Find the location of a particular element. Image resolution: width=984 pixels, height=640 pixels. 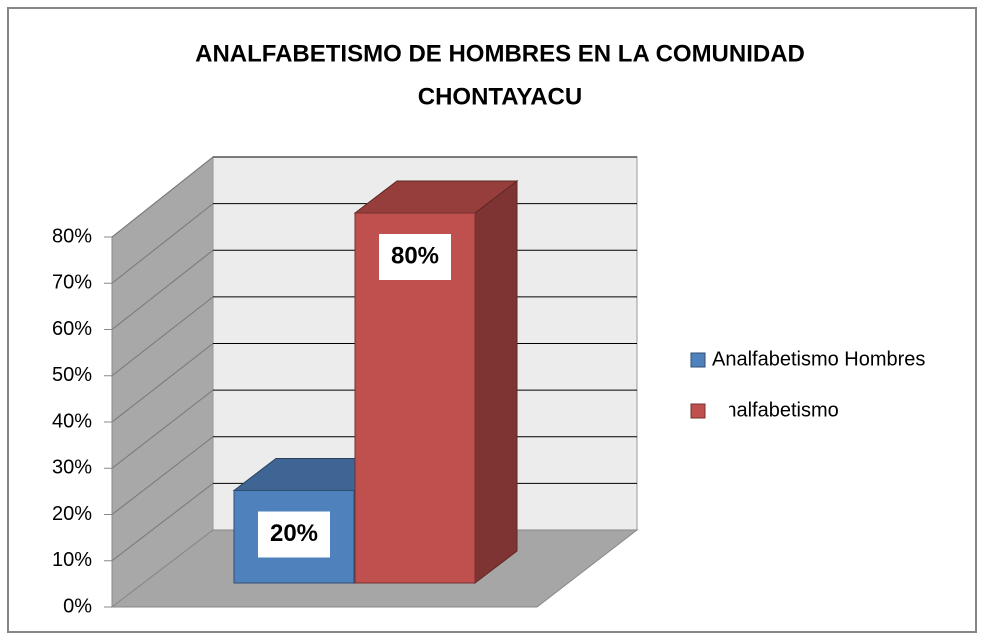

data-label: 80% is located at coordinates (415, 255).